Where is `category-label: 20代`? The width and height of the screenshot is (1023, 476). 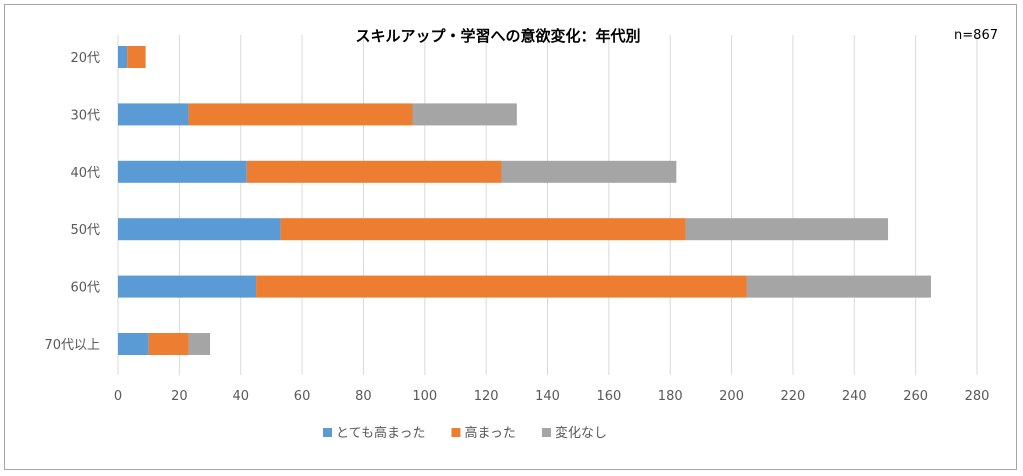
category-label: 20代 is located at coordinates (85, 58).